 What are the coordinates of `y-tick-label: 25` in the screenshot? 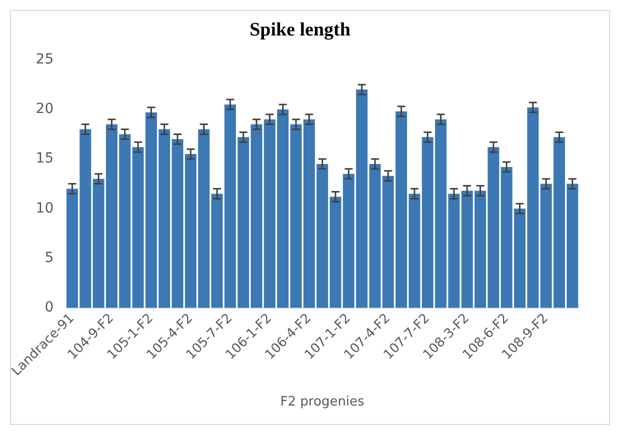 It's located at (45, 59).